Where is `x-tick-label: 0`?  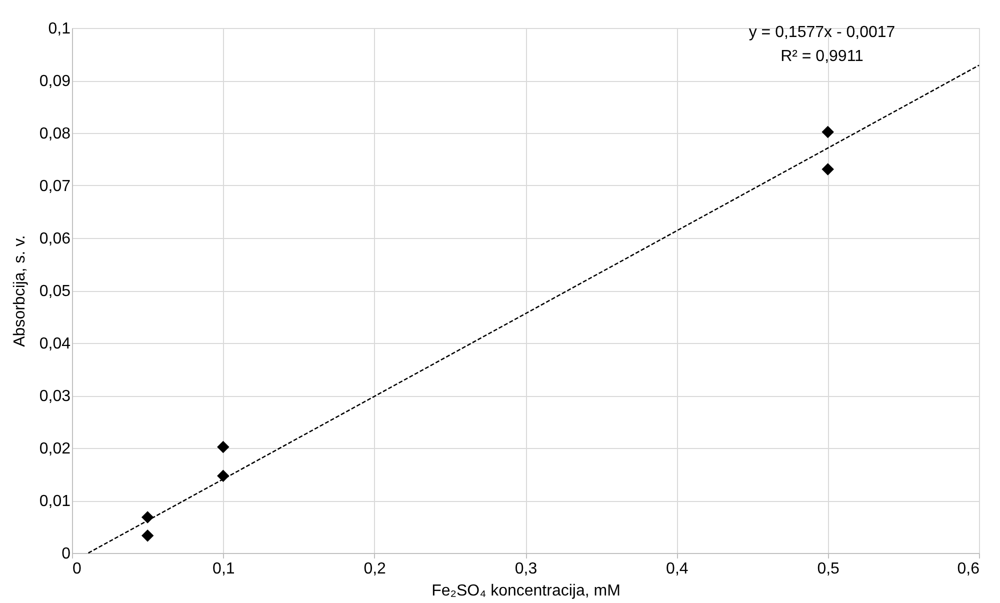
x-tick-label: 0 is located at coordinates (77, 569).